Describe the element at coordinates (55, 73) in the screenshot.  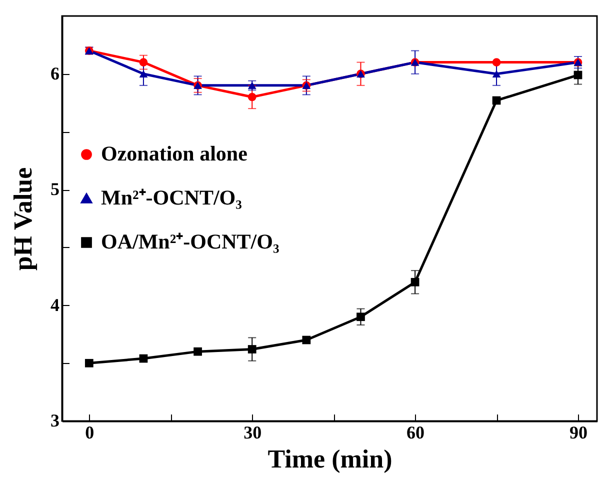
I see `y-tick-label: 6` at that location.